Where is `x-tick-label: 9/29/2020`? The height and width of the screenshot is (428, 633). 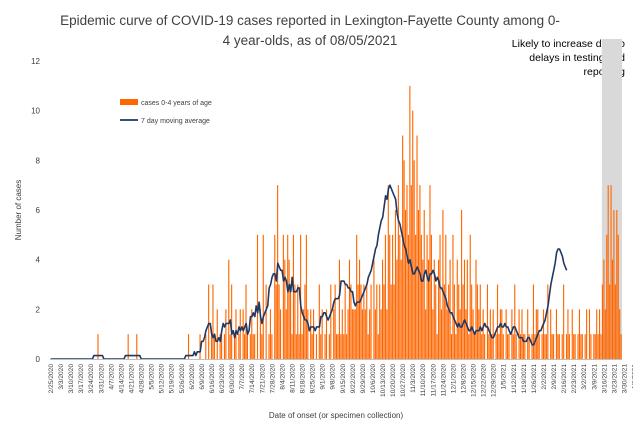 x-tick-label: 9/29/2020 is located at coordinates (363, 379).